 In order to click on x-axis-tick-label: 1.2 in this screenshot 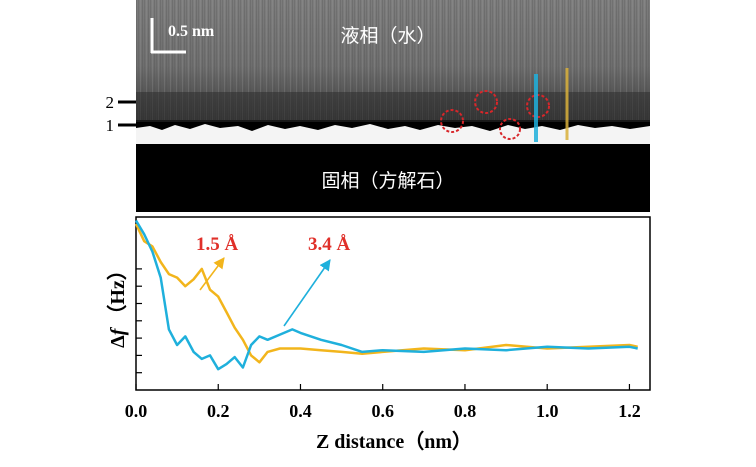, I will do `click(629, 411)`.